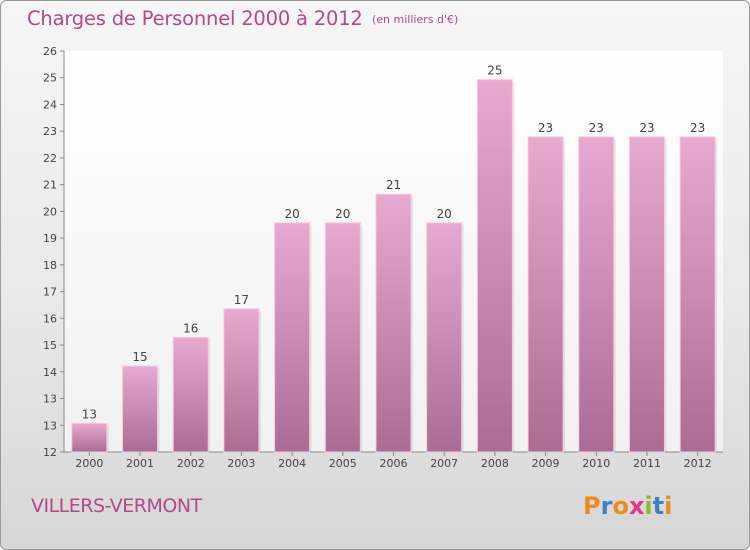 The height and width of the screenshot is (550, 750). What do you see at coordinates (116, 506) in the screenshot?
I see `commune-name: VILLERS-VERMONT` at bounding box center [116, 506].